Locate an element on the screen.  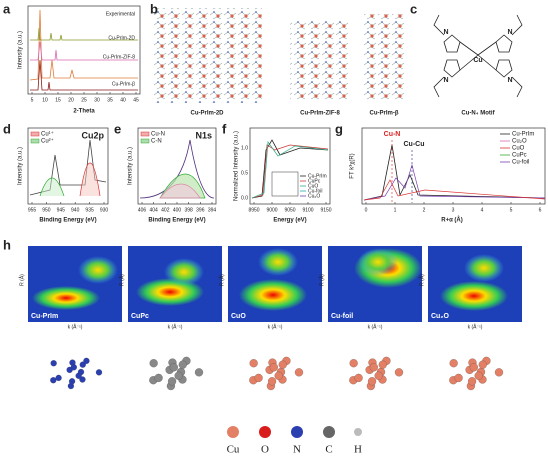
caption: Cu-PrIm-β is located at coordinates (384, 114).